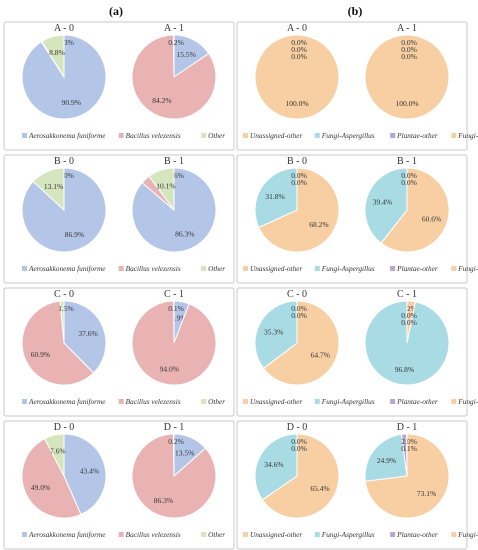 This screenshot has height=550, width=478. What do you see at coordinates (273, 464) in the screenshot?
I see `pie-data-label: 34.6%` at bounding box center [273, 464].